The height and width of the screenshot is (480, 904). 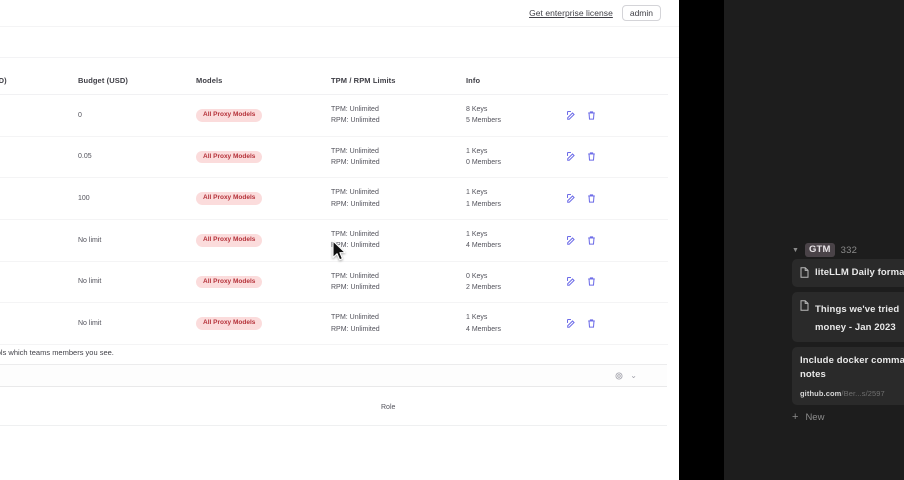 What do you see at coordinates (859, 272) in the screenshot?
I see `list-item-title: liteLLM Daily forma` at bounding box center [859, 272].